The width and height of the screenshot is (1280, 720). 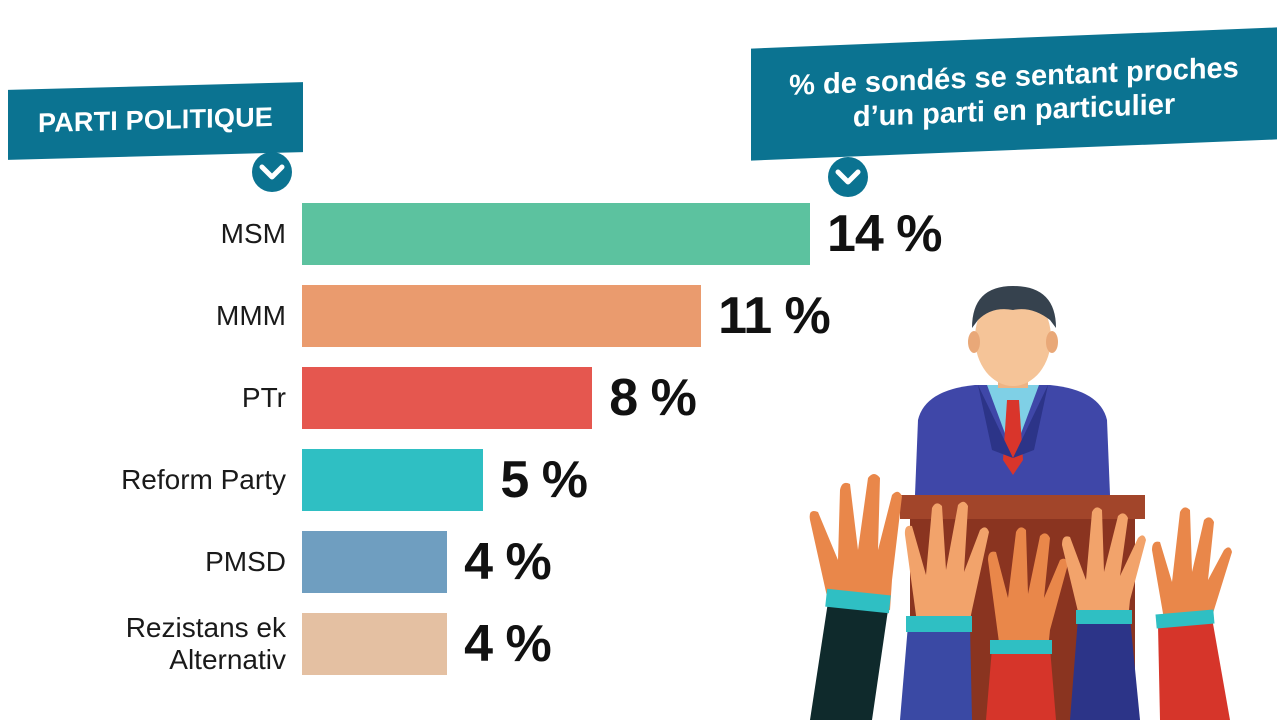 What do you see at coordinates (156, 644) in the screenshot?
I see `category-label: Rezistans ek Alternativ` at bounding box center [156, 644].